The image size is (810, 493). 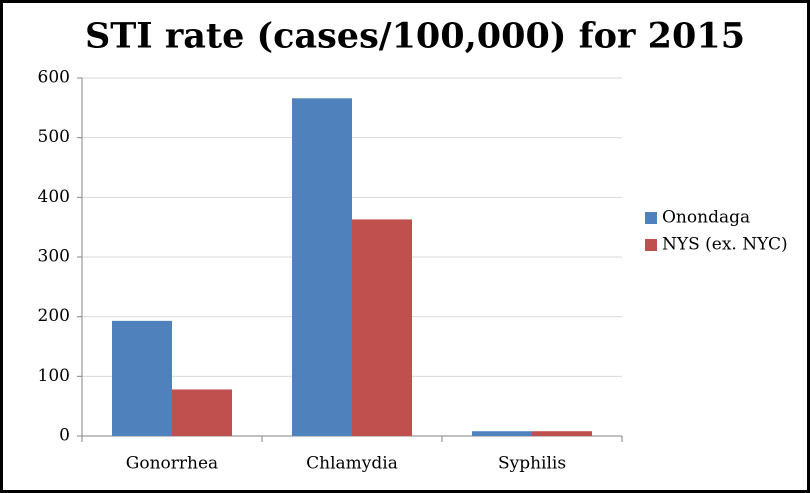 I want to click on x-tick-label: Chlamydia, so click(x=352, y=464).